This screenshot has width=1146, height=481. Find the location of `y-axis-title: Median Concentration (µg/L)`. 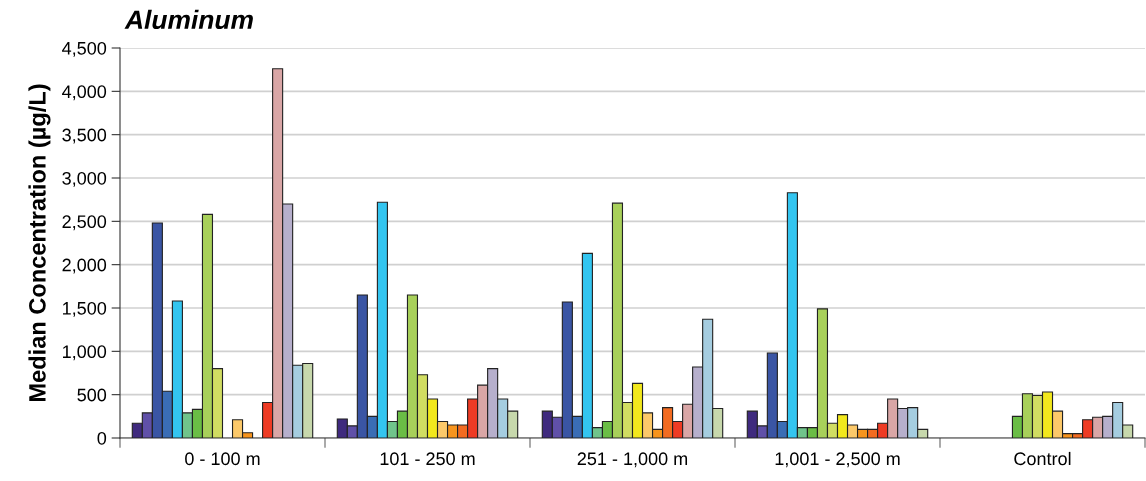

y-axis-title: Median Concentration (µg/L) is located at coordinates (39, 243).